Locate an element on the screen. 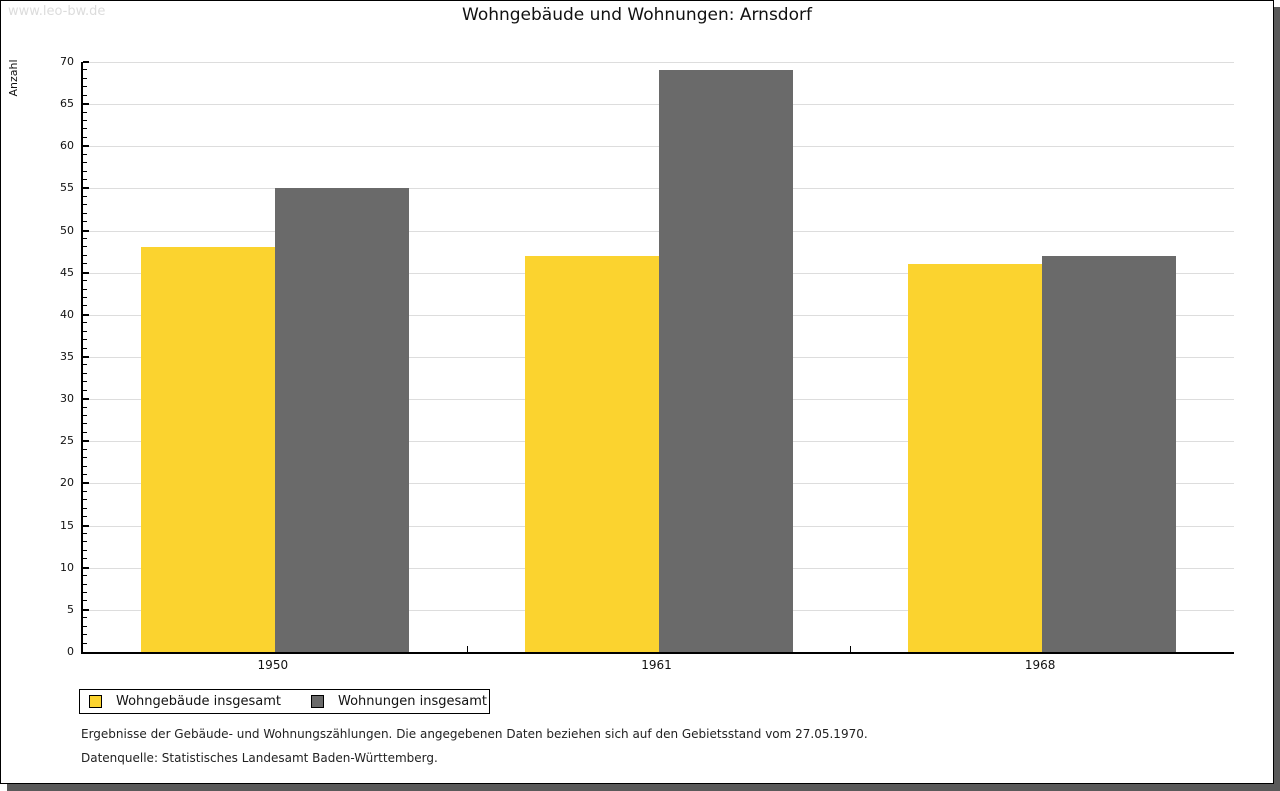 Image resolution: width=1280 pixels, height=791 pixels. y-tick-label: 65 is located at coordinates (67, 104).